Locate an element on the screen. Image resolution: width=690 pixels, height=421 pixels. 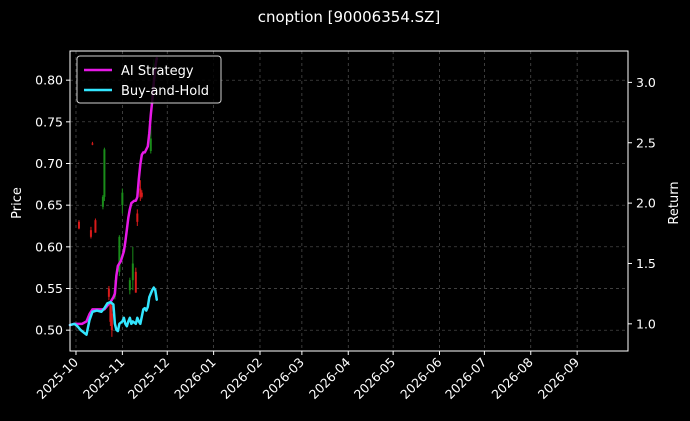
left-y-axis-label: Price is located at coordinates (17, 203).